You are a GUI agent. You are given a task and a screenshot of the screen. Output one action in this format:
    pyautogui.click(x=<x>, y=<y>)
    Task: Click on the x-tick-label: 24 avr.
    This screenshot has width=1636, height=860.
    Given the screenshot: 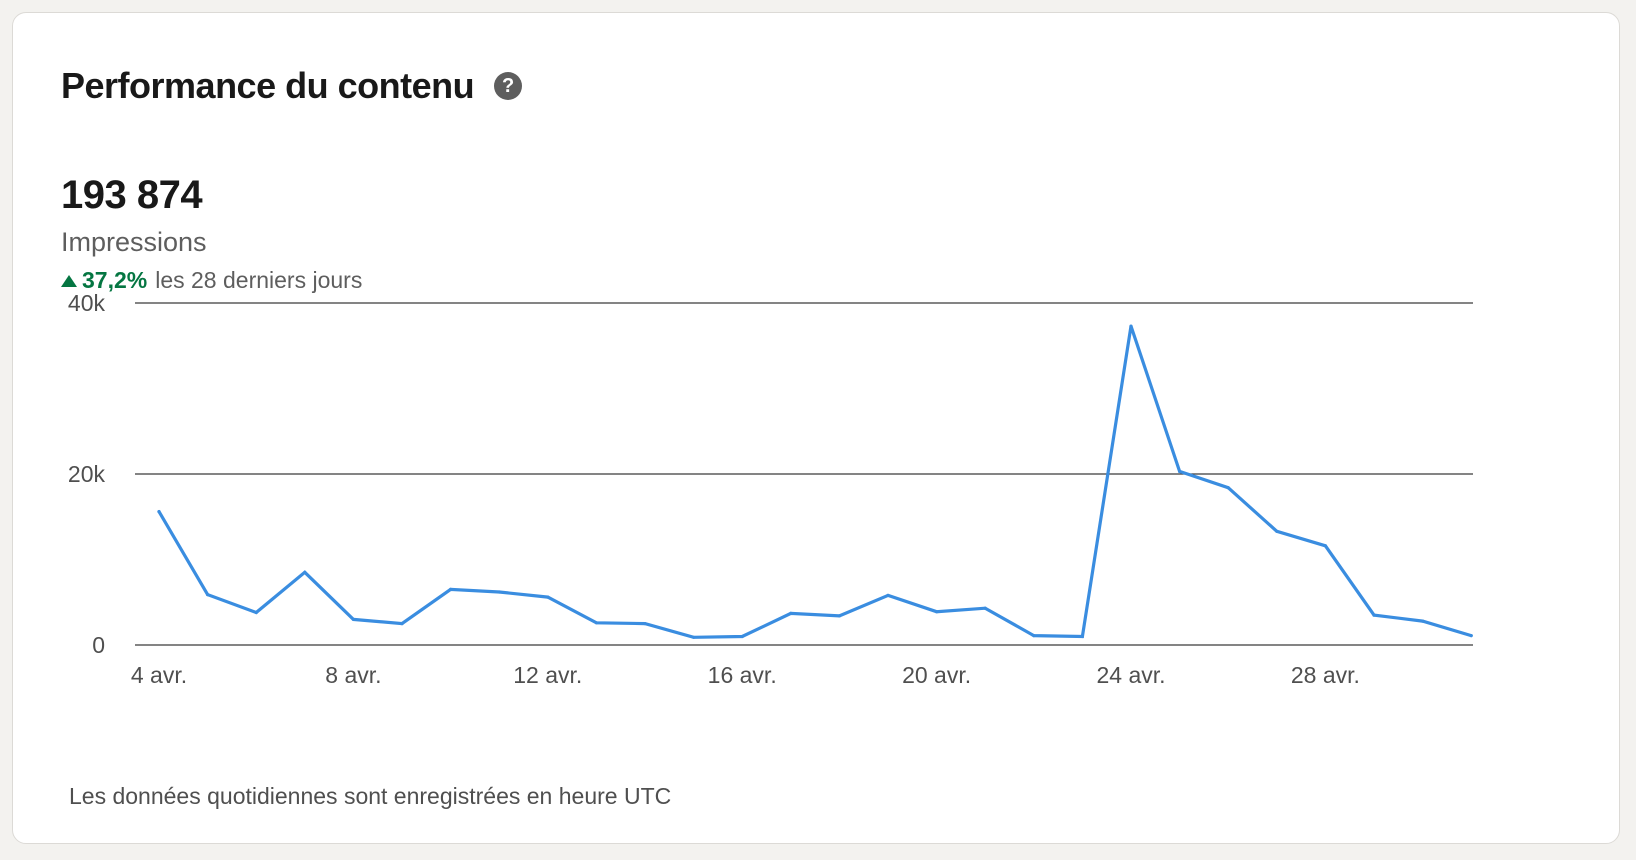 What is the action you would take?
    pyautogui.click(x=1130, y=675)
    